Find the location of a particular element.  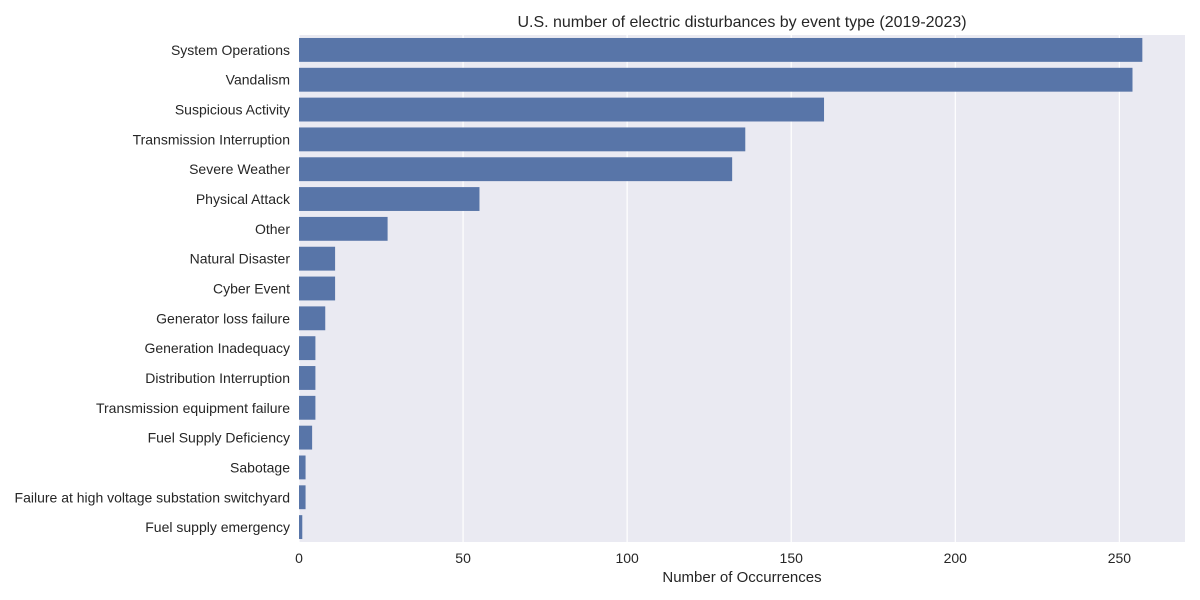

y-tick-label: Fuel supply emergency is located at coordinates (217, 527).